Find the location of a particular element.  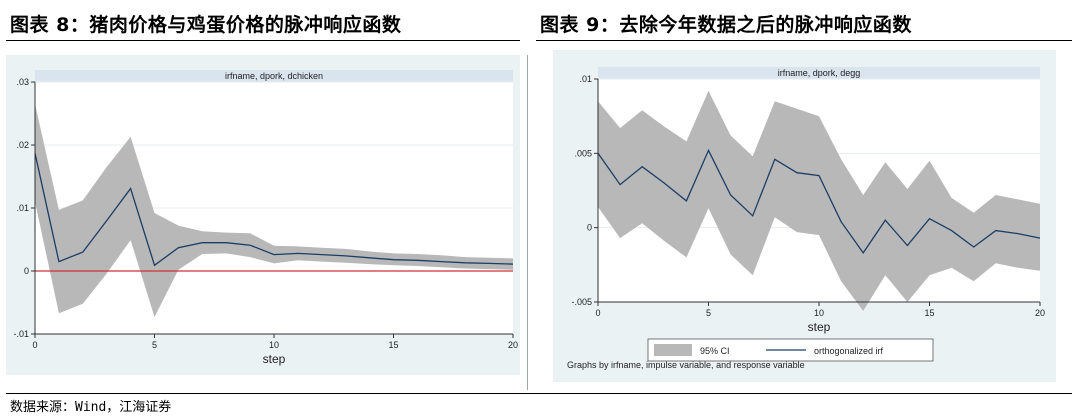

legend-ci-swatch is located at coordinates (673, 350).